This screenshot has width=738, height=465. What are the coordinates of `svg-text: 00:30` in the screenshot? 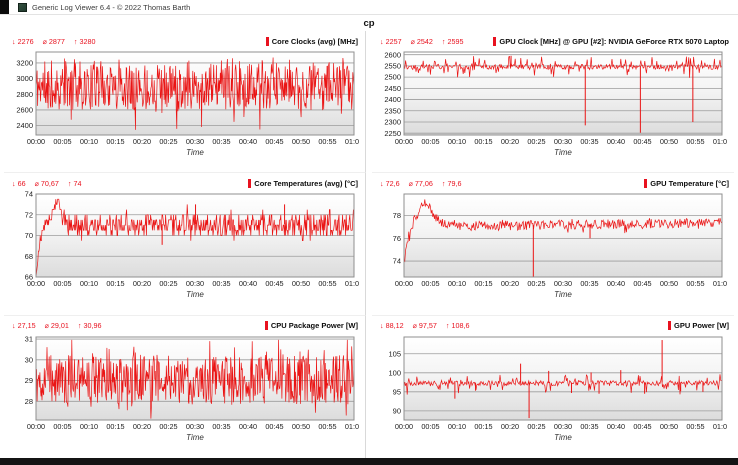 It's located at (195, 141).